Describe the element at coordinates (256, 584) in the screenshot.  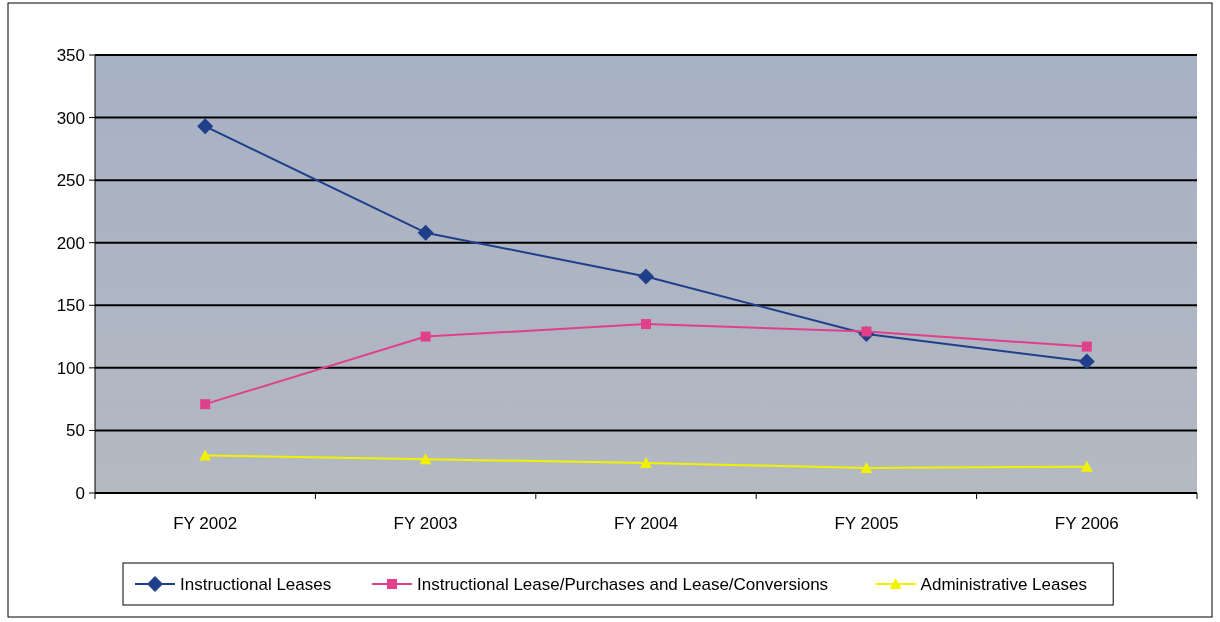
I see `legend-label: Instructional Leases` at that location.